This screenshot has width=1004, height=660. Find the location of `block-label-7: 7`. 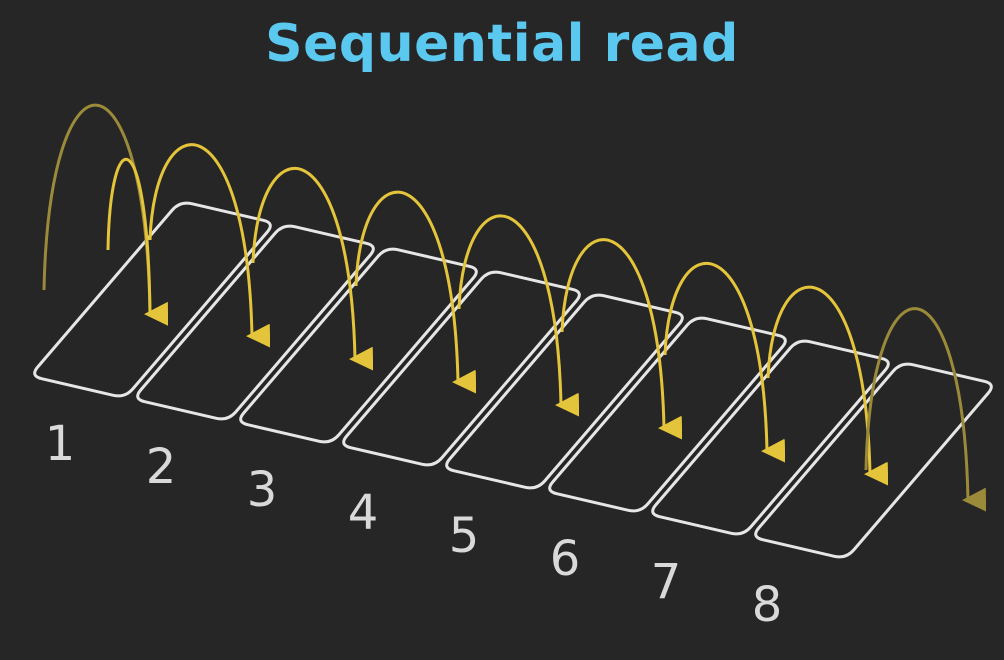

block-label-7: 7 is located at coordinates (666, 582).